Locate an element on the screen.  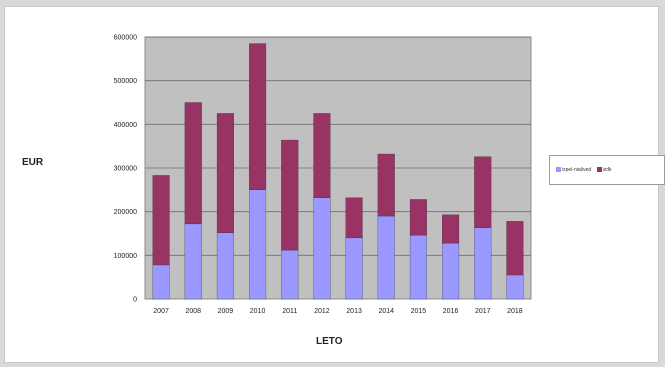
x-tick-label: 2012 is located at coordinates (322, 311).